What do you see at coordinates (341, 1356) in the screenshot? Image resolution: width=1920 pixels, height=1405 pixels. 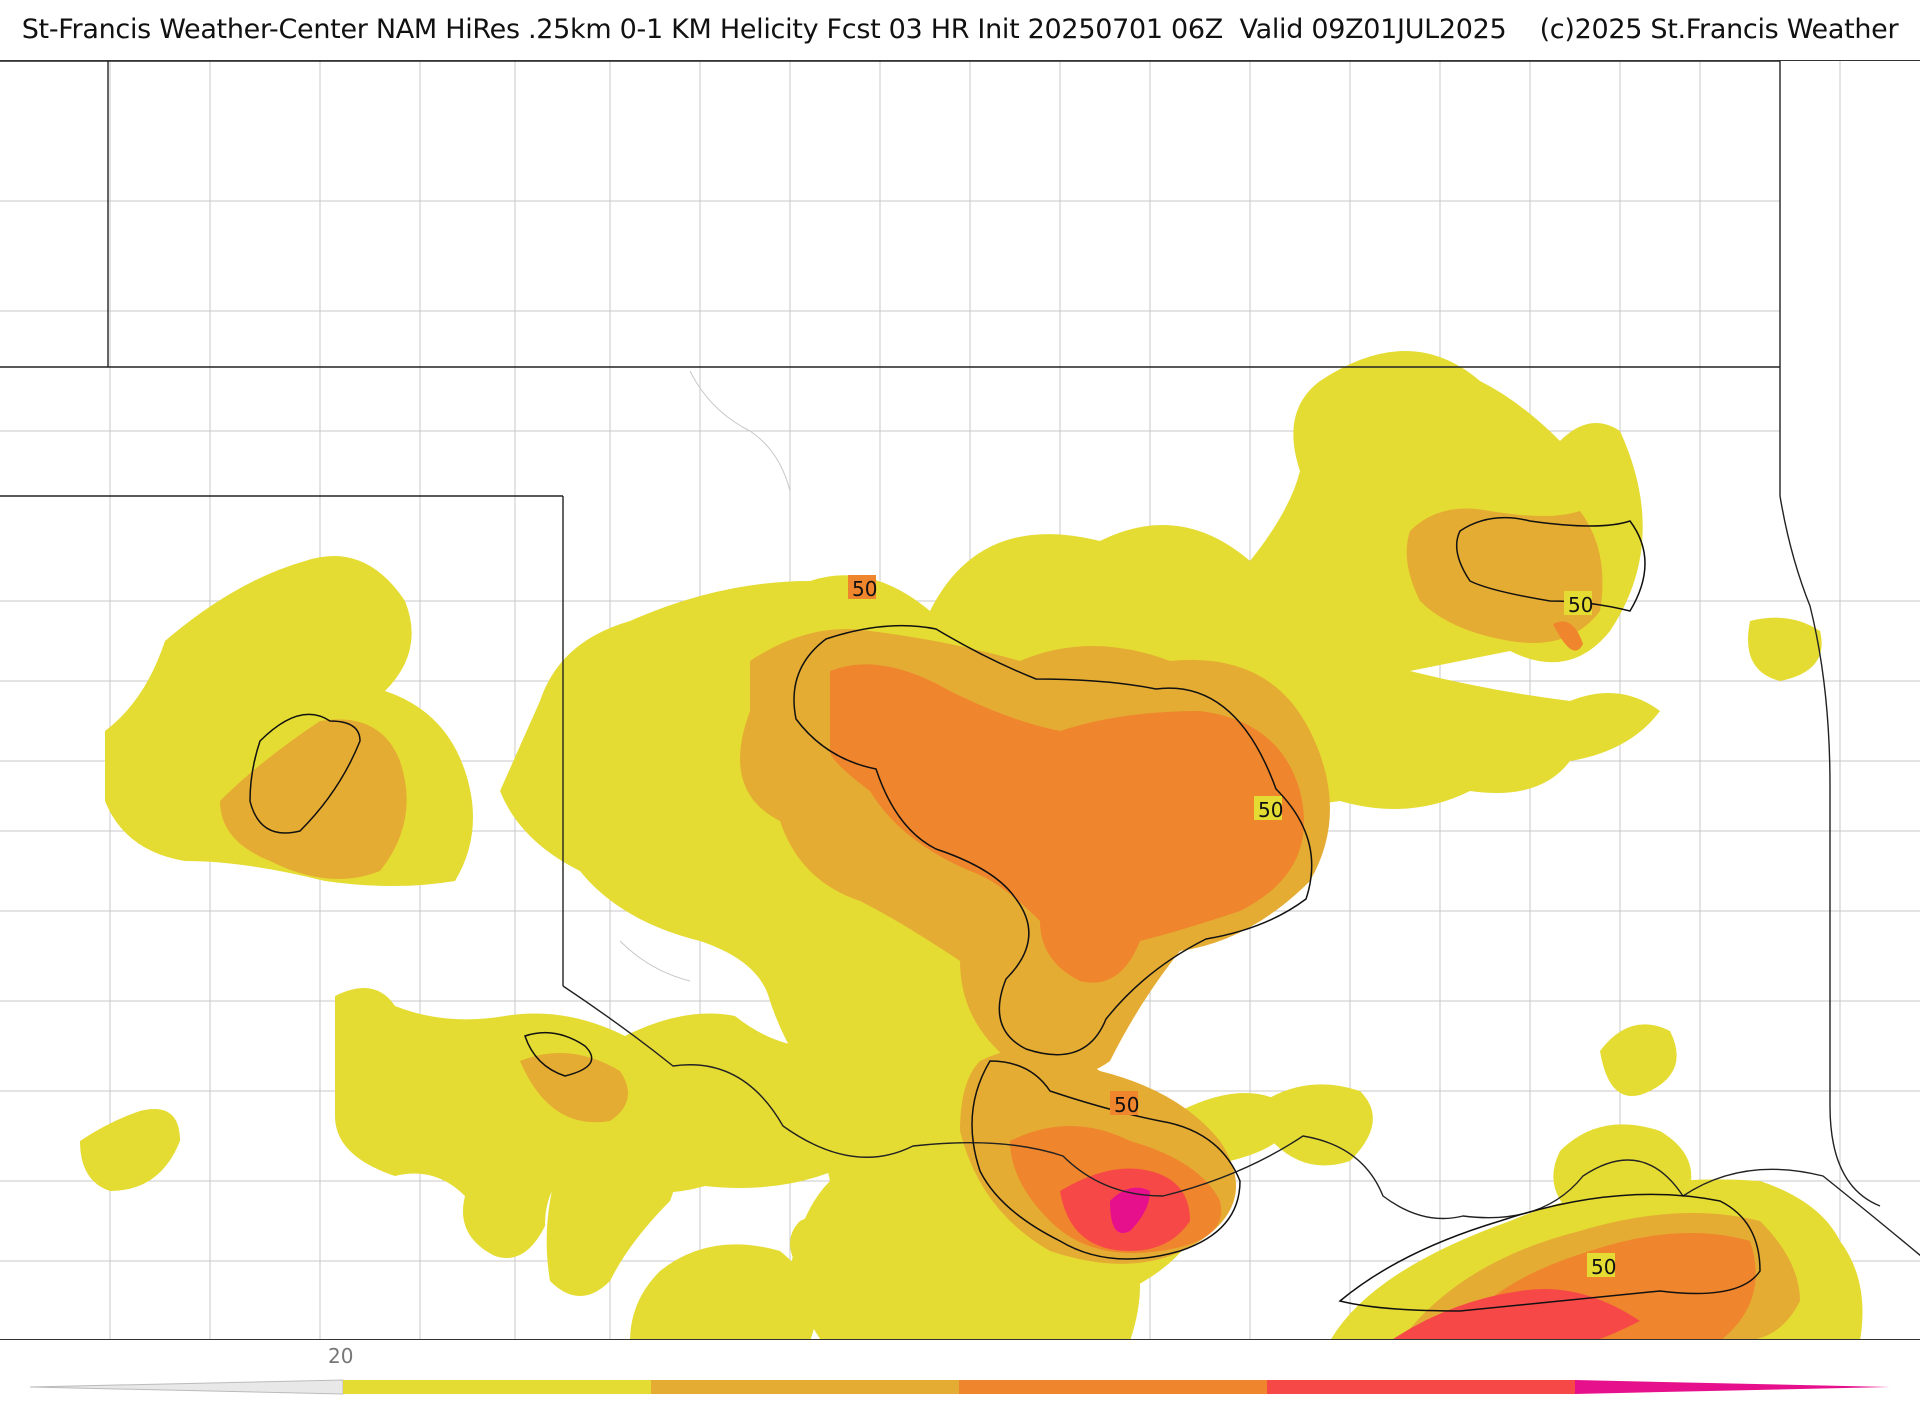 I see `colorbar-tick-20: 20` at bounding box center [341, 1356].